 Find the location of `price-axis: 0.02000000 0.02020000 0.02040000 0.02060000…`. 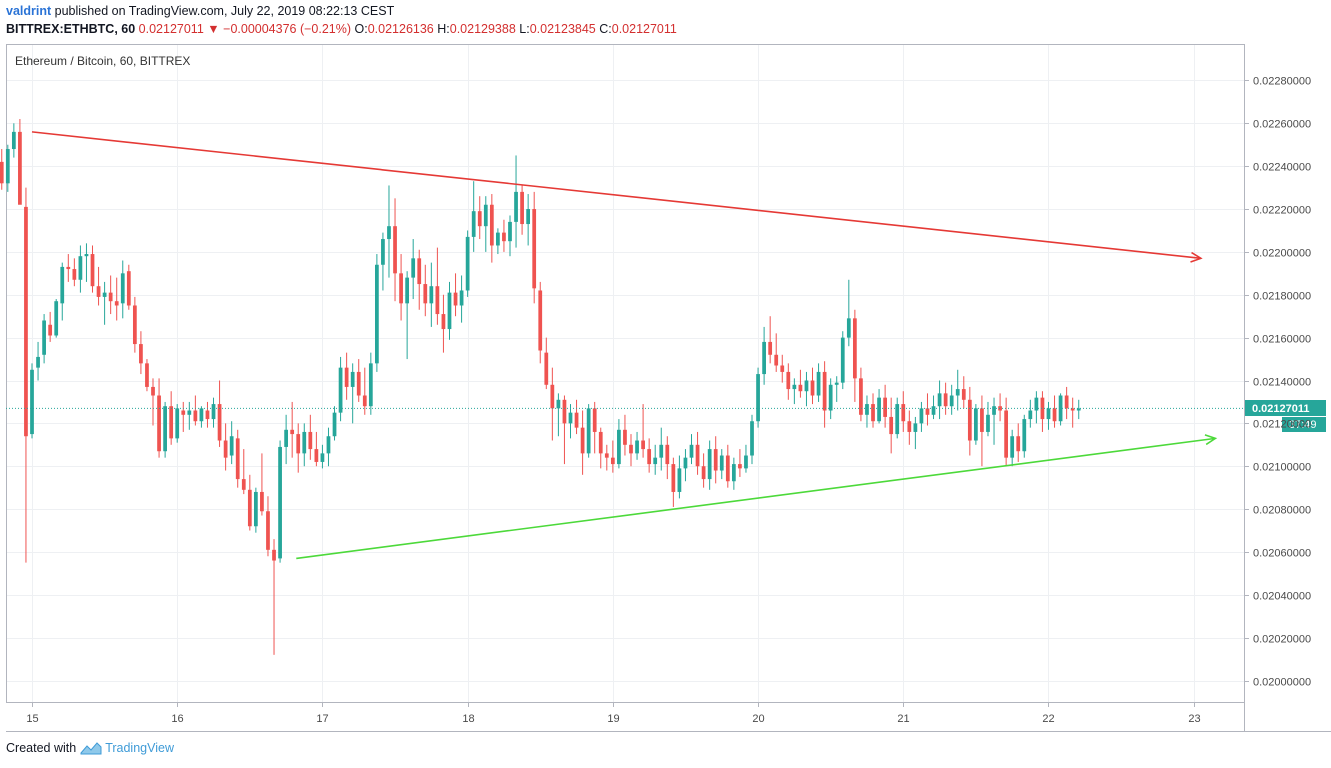

price-axis: 0.02000000 0.02020000 0.02040000 0.02060000… is located at coordinates (1277, 382).